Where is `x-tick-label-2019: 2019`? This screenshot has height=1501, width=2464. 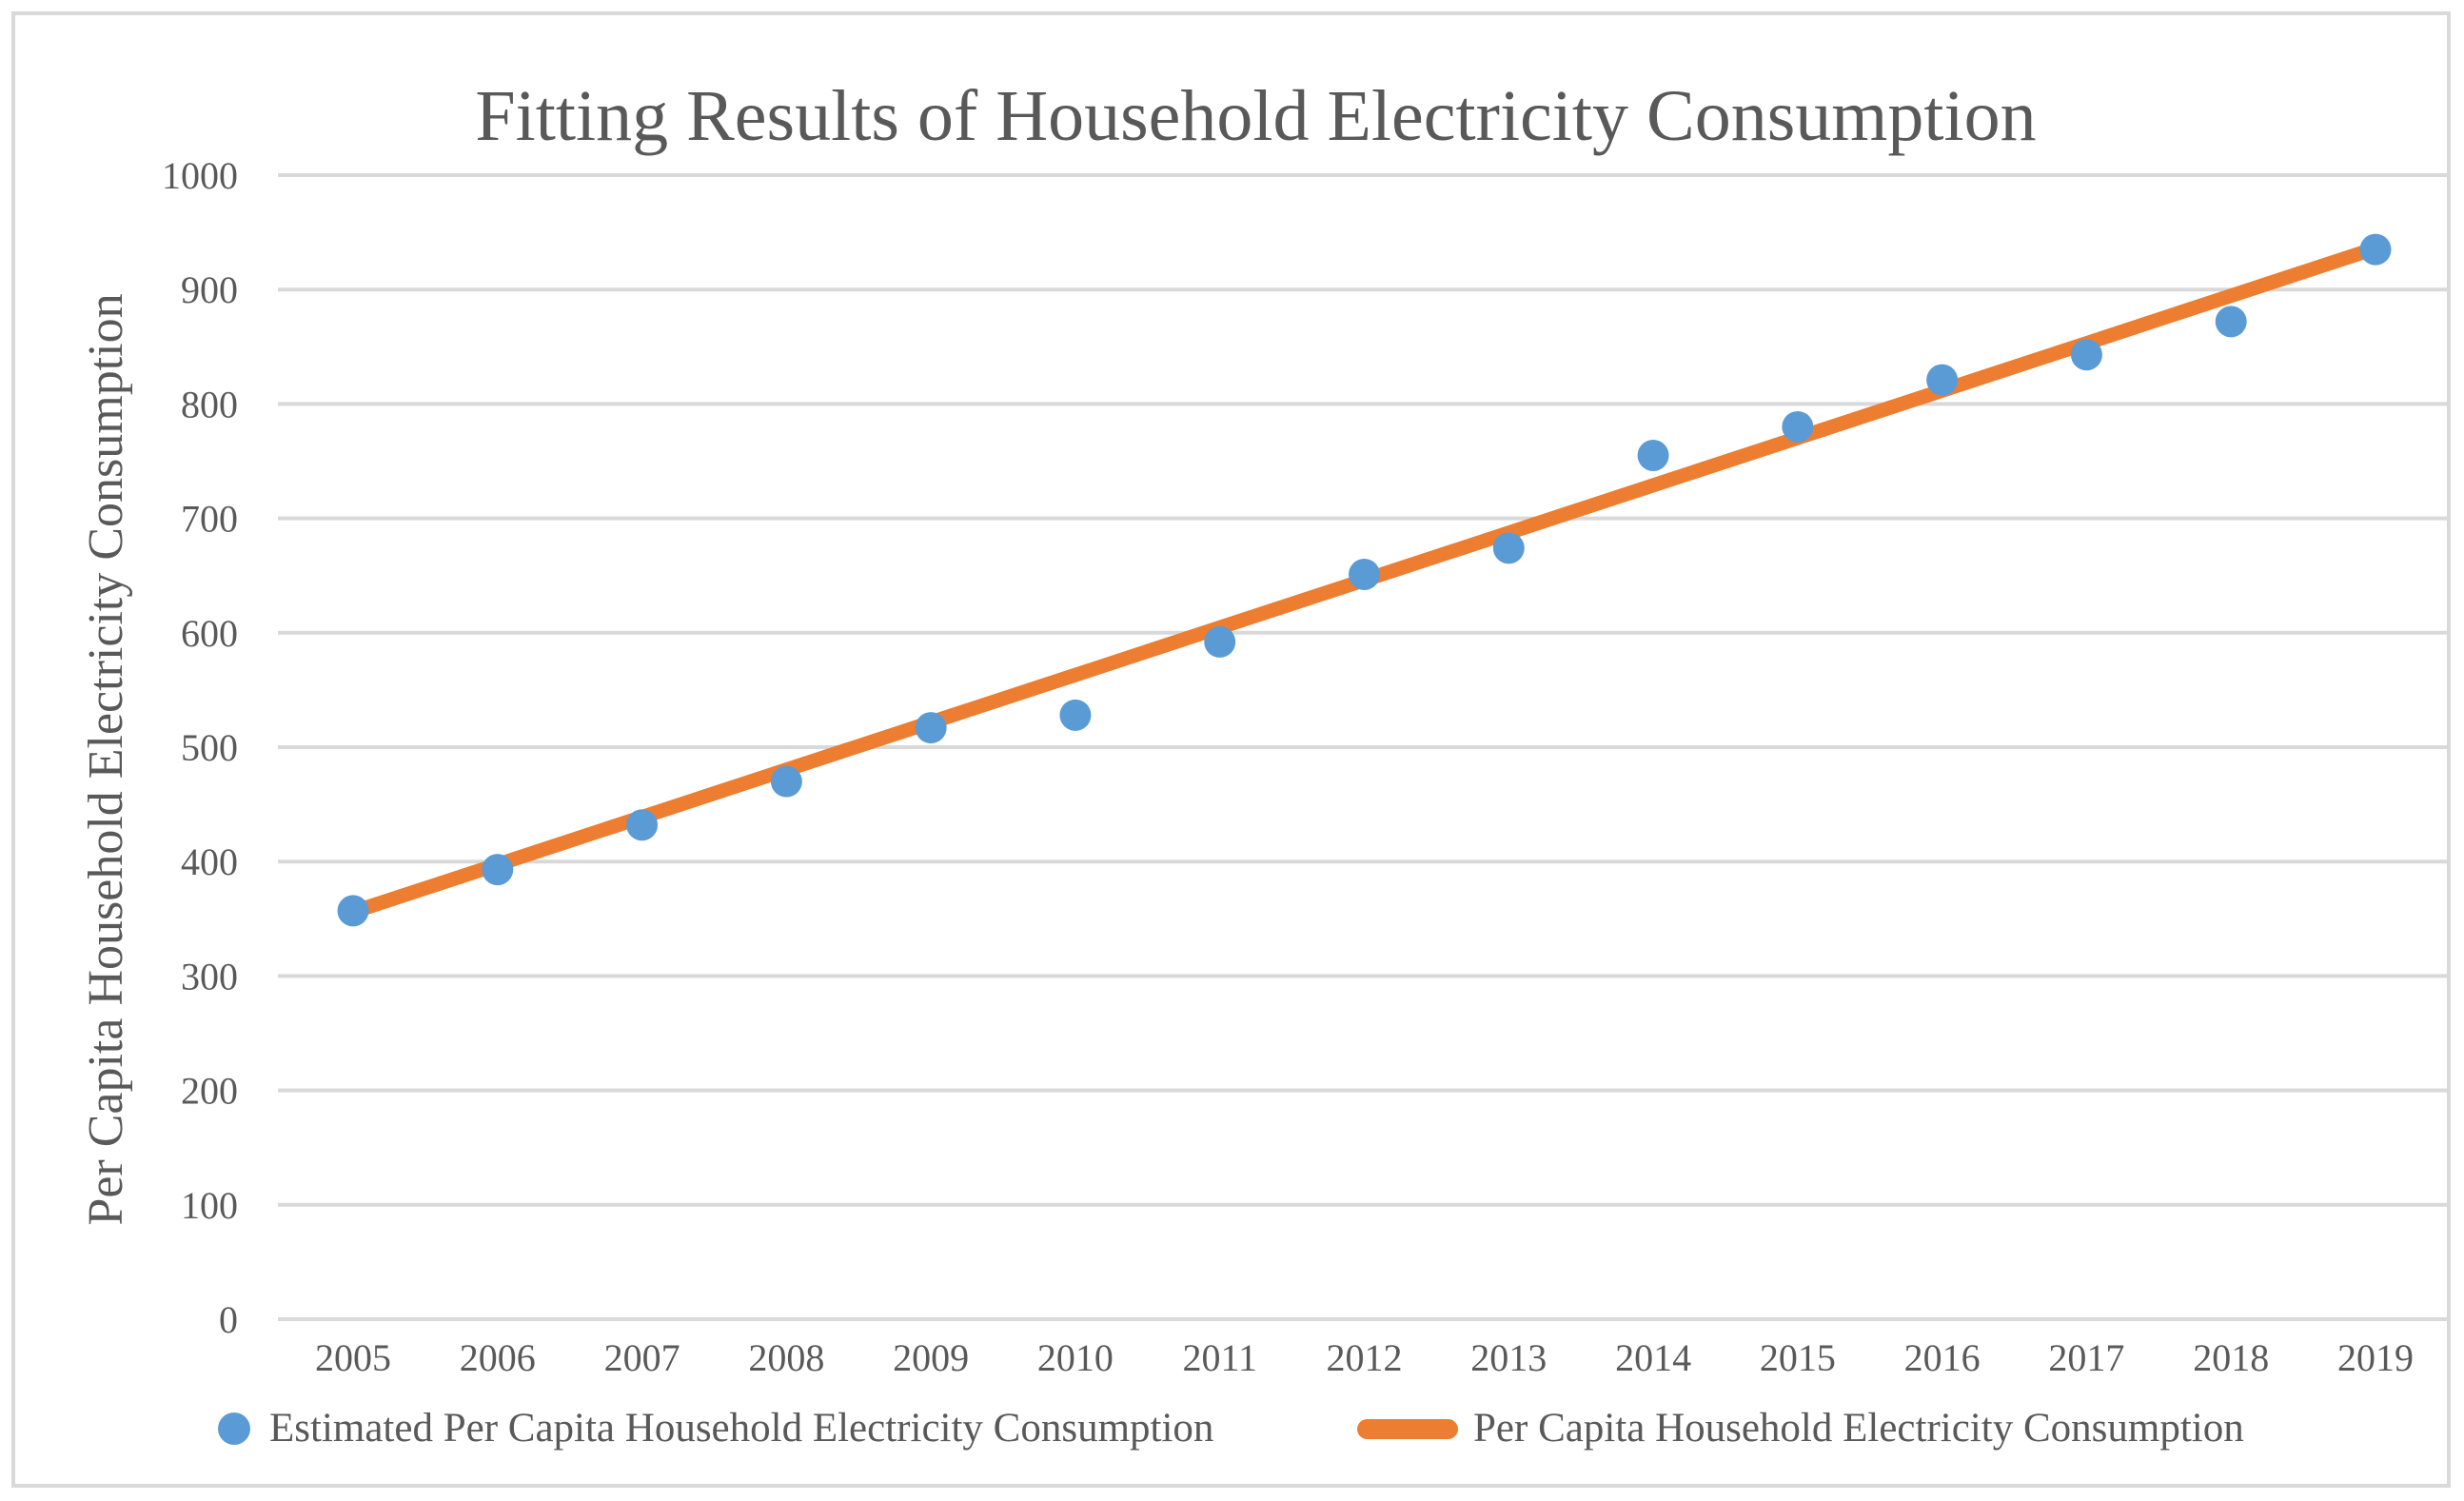
x-tick-label-2019: 2019 is located at coordinates (2375, 1357).